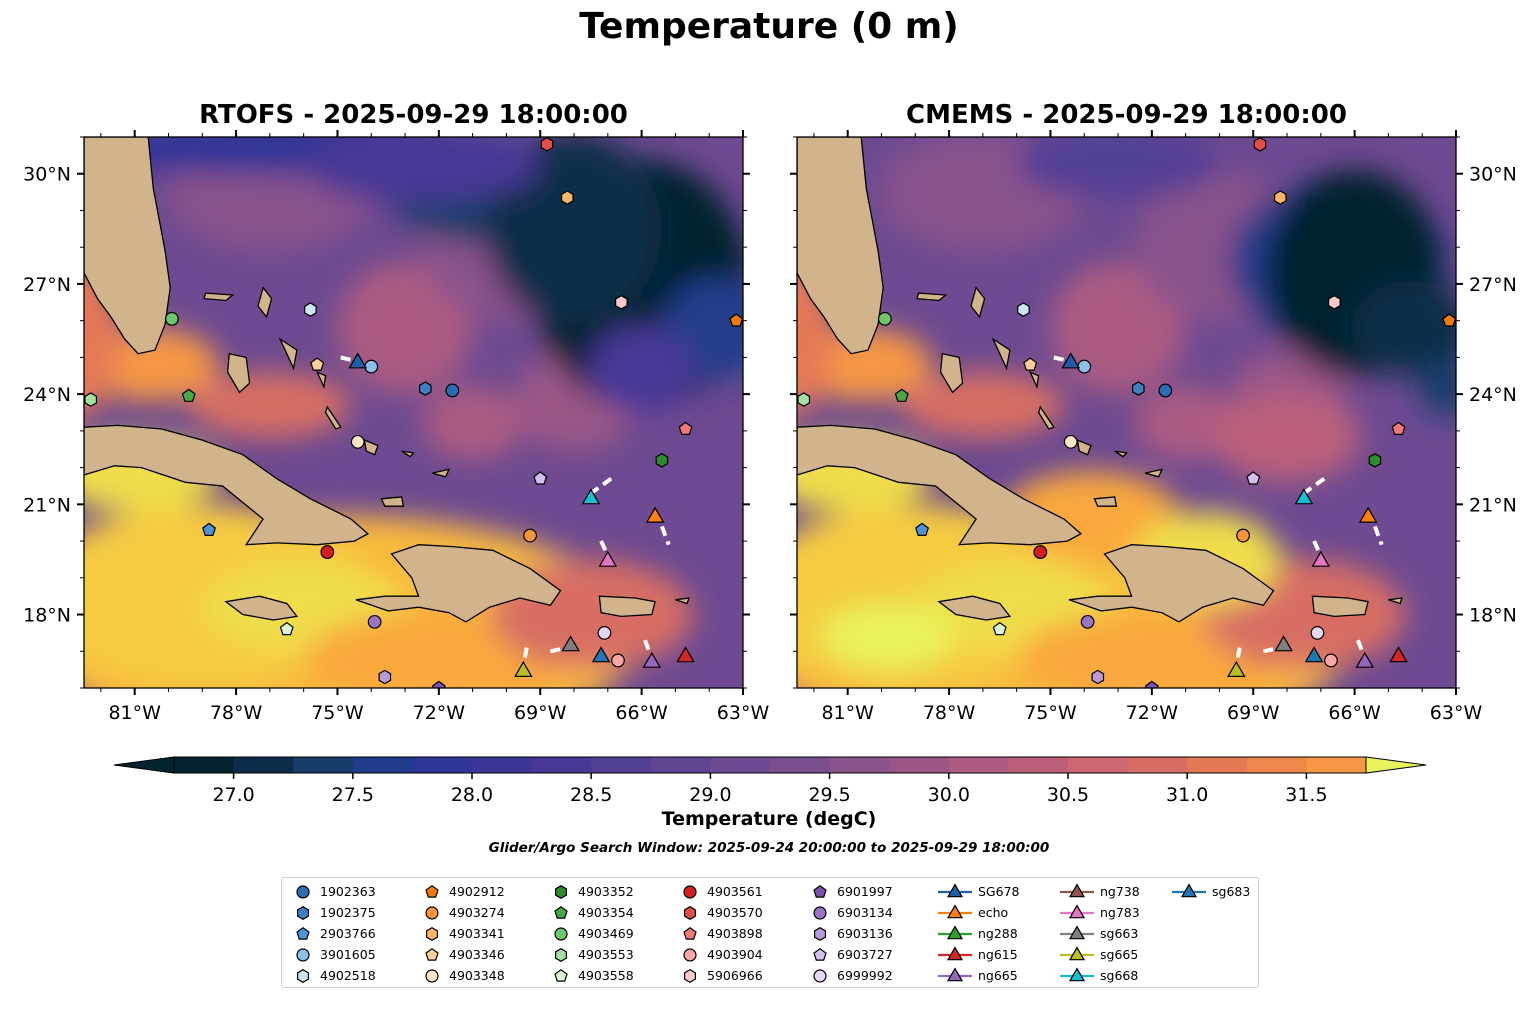  Describe the element at coordinates (974, 608) in the screenshot. I see `land-jamaica` at that location.